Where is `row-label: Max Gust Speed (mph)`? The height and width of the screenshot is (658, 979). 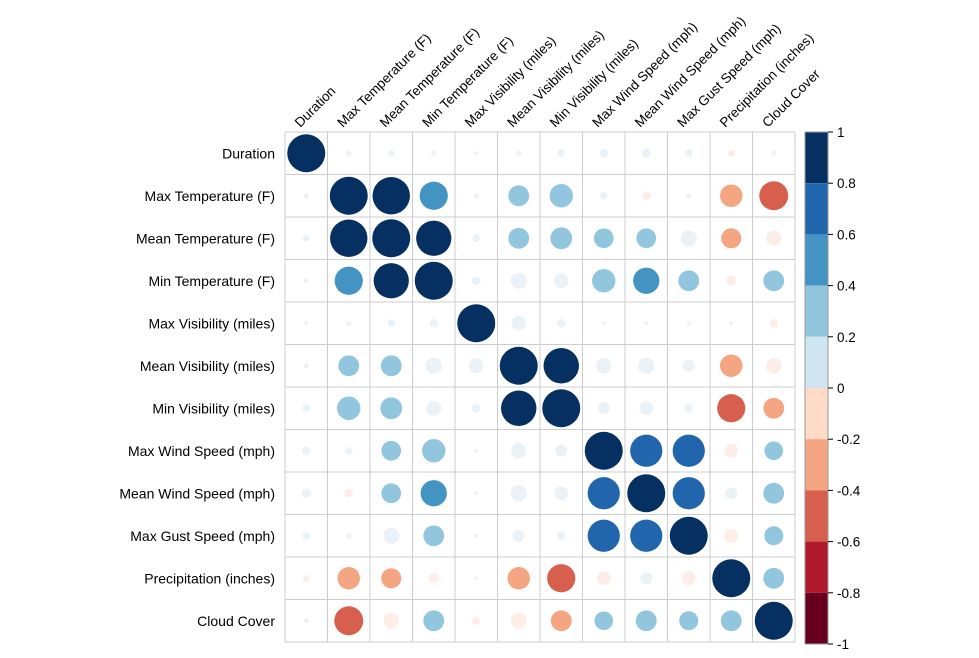 row-label: Max Gust Speed (mph) is located at coordinates (202, 536).